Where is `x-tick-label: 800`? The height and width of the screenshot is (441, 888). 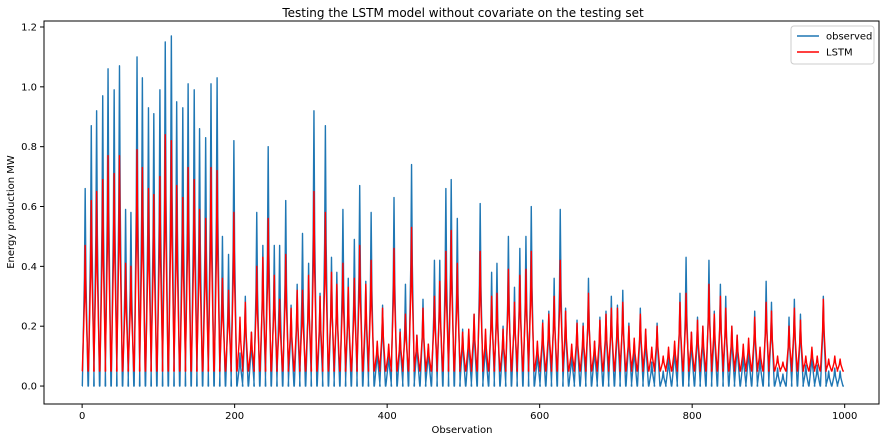
x-tick-label: 800 is located at coordinates (692, 416).